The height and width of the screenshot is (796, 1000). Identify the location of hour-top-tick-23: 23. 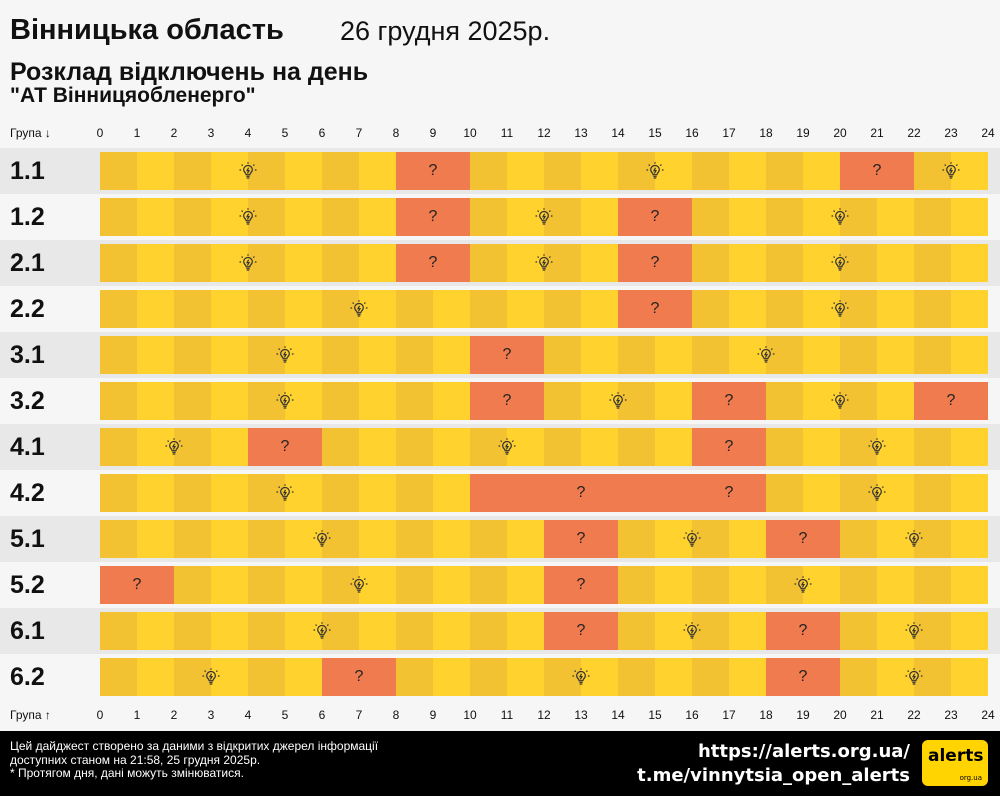
(951, 133).